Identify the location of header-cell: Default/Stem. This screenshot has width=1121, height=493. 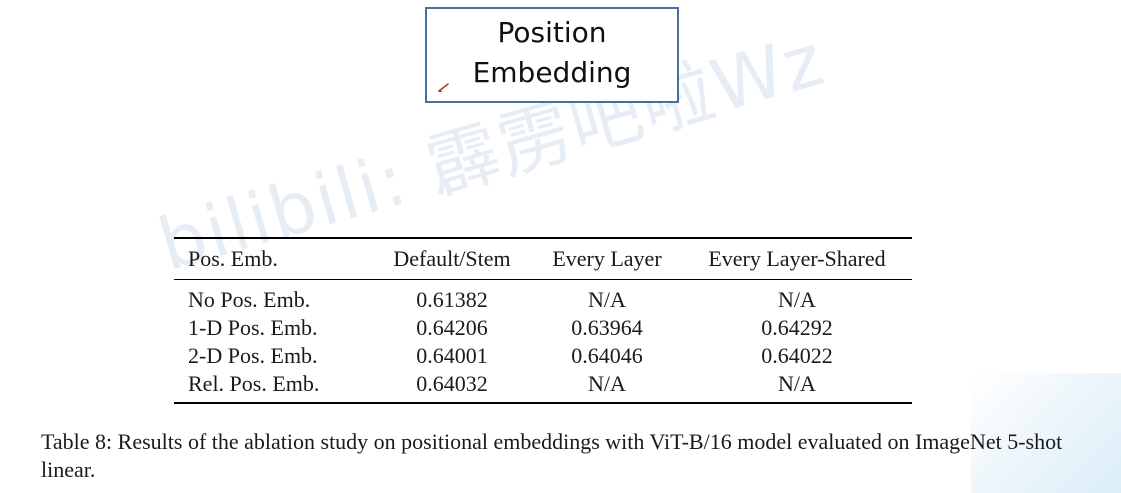
(452, 258).